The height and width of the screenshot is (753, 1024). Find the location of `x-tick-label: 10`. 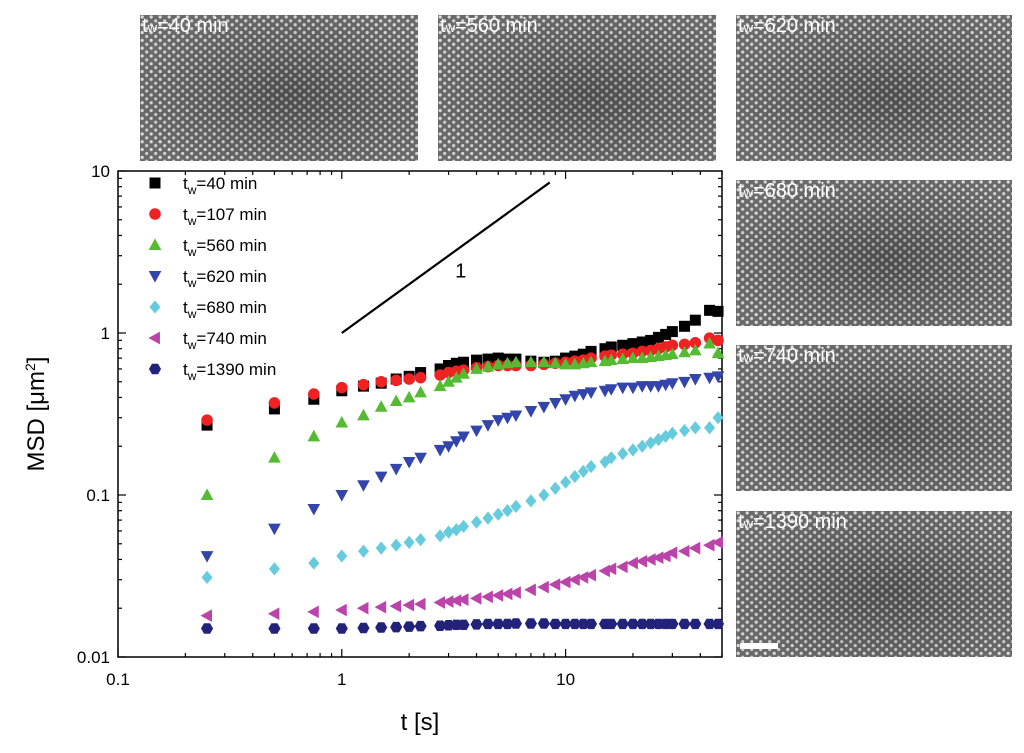

x-tick-label: 10 is located at coordinates (565, 679).